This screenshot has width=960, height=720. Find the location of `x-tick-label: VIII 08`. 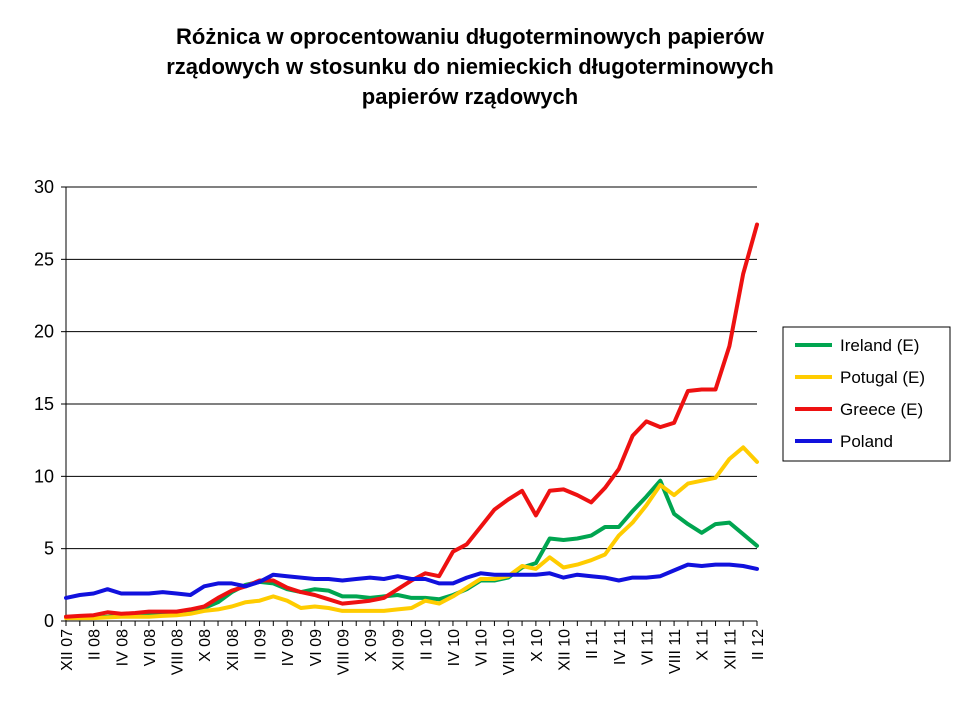

x-tick-label: VIII 08 is located at coordinates (178, 652).